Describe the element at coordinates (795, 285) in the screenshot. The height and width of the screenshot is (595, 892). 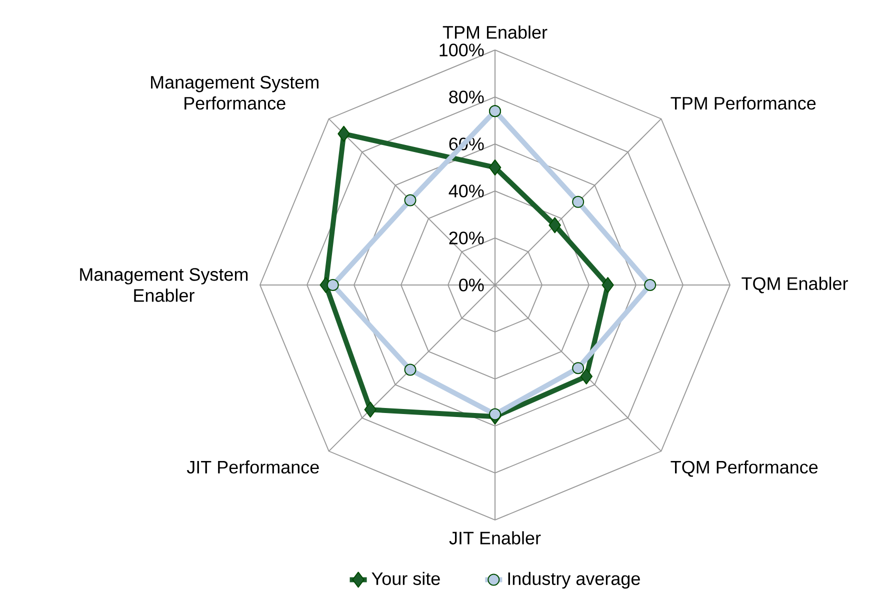
I see `spoke-label: TQM Enabler` at that location.